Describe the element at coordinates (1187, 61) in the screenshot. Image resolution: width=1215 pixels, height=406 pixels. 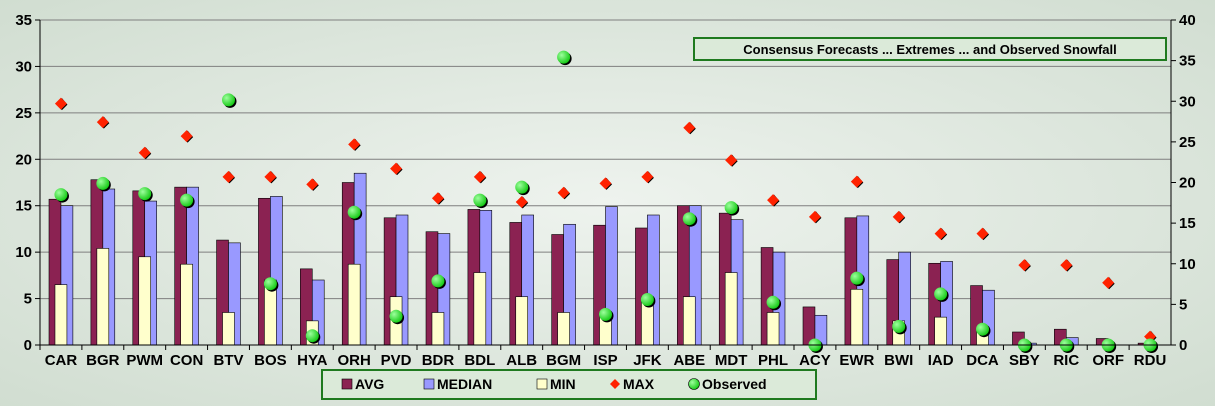
I see `y-right-tick-label: 35` at that location.